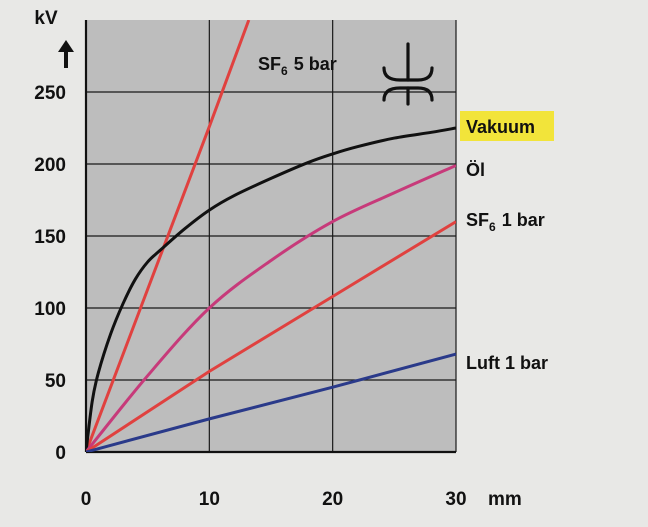  What do you see at coordinates (46, 18) in the screenshot?
I see `y-unit-label: kV` at bounding box center [46, 18].